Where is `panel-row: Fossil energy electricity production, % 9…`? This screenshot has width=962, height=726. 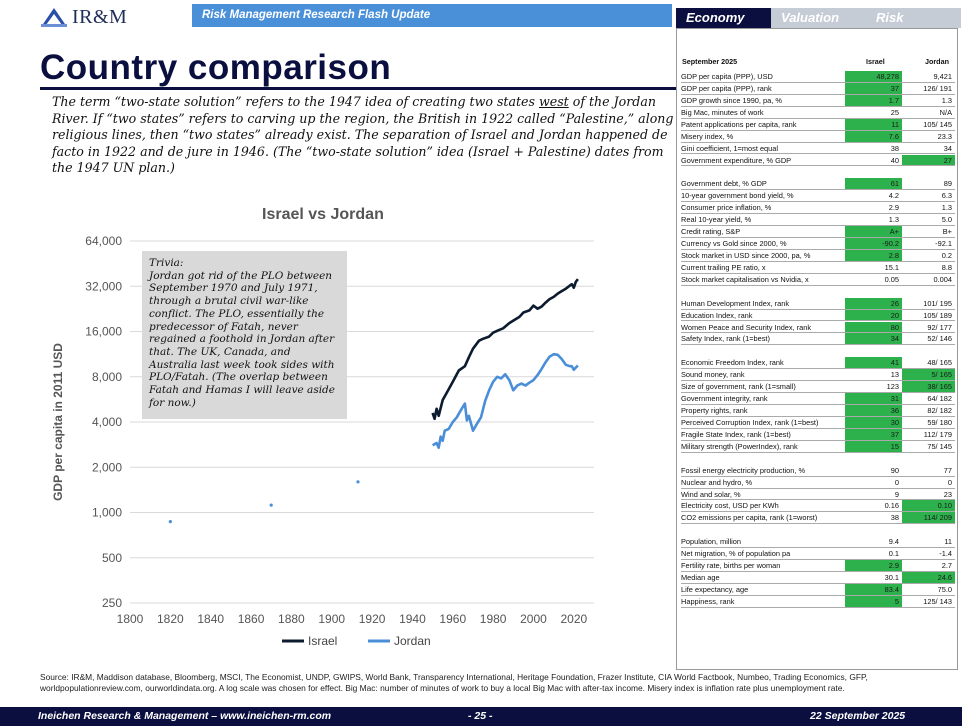
panel-row: Fossil energy electricity production, % 9… is located at coordinates (818, 471).